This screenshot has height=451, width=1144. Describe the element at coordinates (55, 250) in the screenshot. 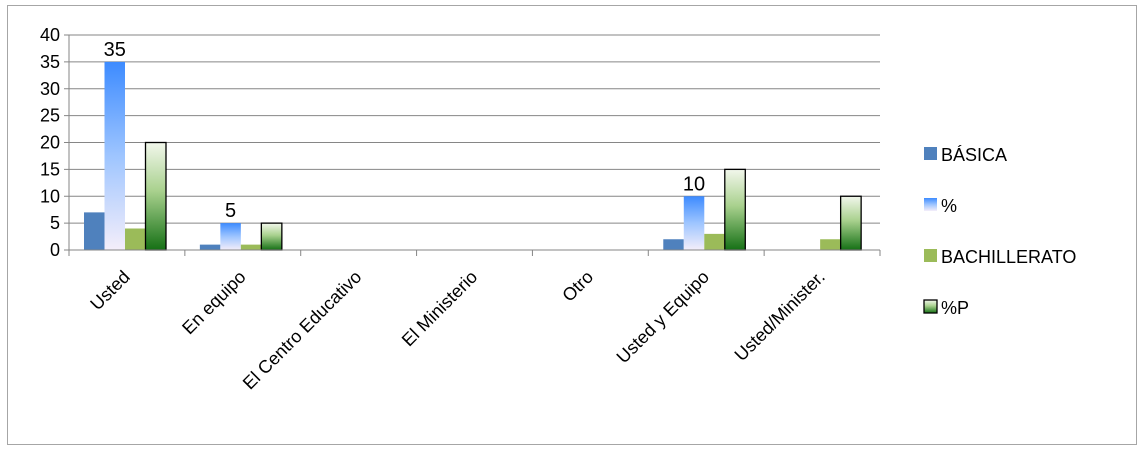

I see `y-tick-label: 0` at that location.